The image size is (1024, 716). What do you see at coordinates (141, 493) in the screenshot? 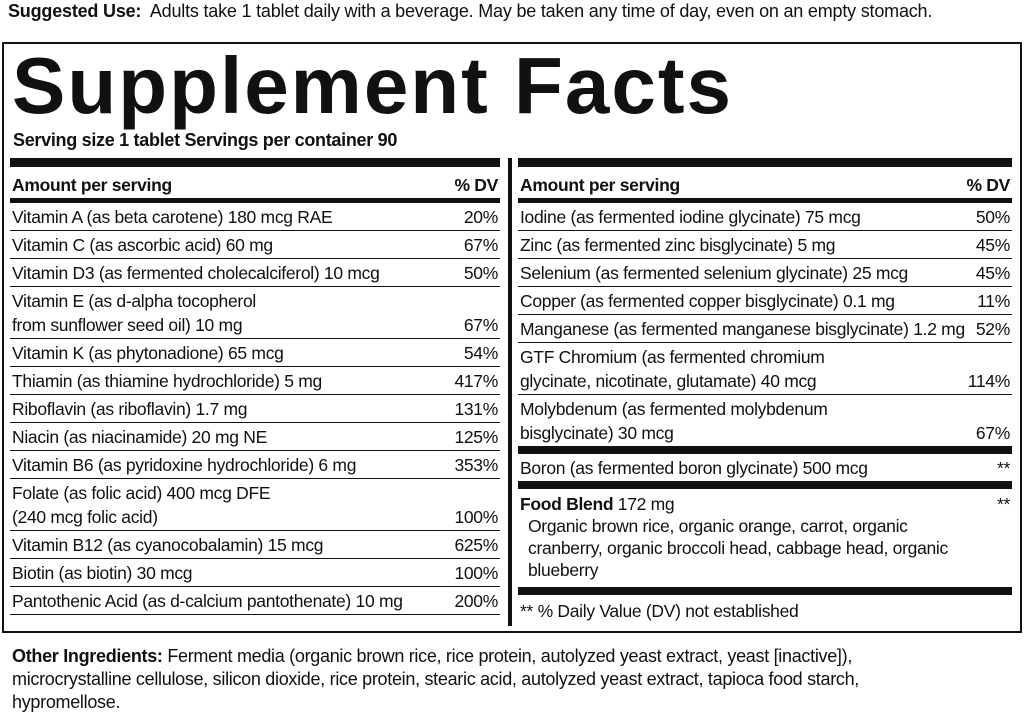
I see `name-line: Folate (as folic acid) 400 mcg DFE` at bounding box center [141, 493].